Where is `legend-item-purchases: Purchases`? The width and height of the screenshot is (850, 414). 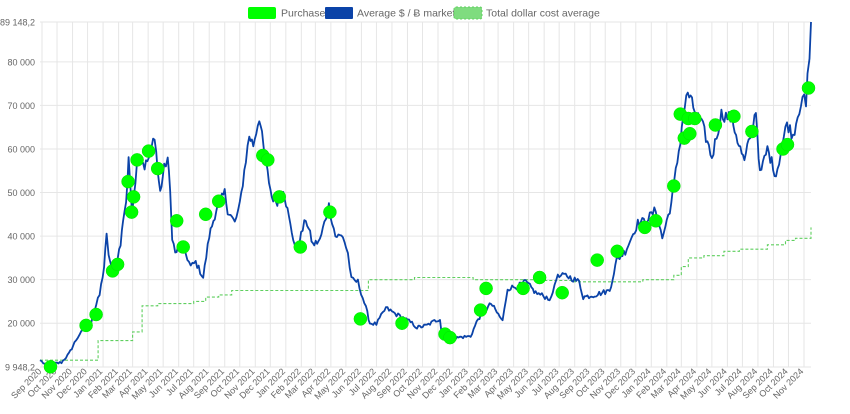
legend-item-purchases: Purchases is located at coordinates (289, 13).